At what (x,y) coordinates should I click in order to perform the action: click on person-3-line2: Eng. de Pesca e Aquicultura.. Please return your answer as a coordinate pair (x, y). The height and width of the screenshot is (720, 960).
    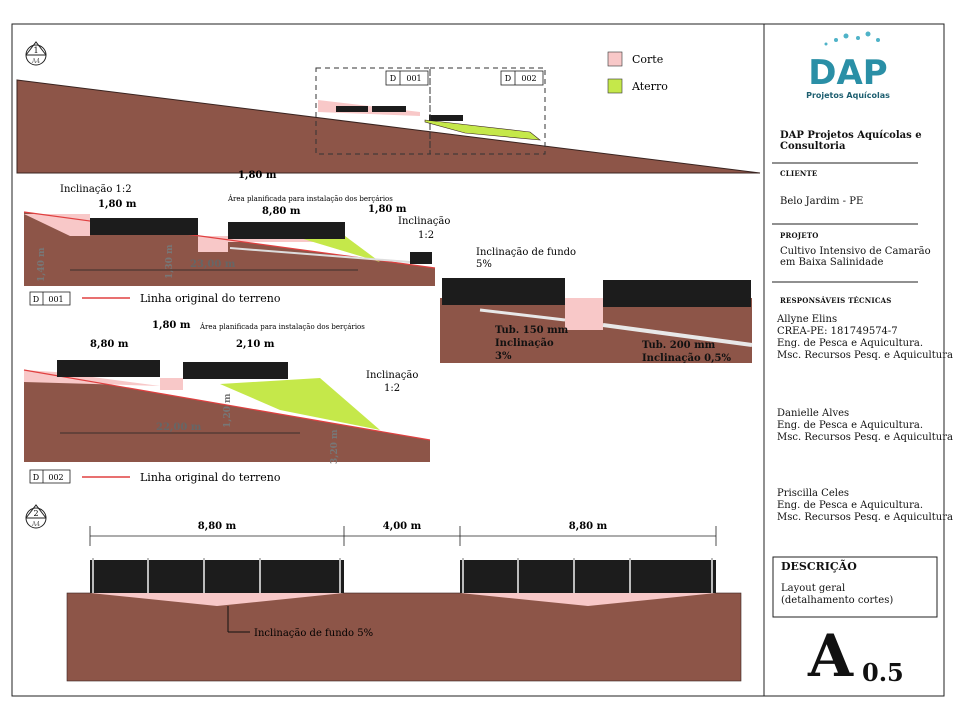
    Looking at the image, I should click on (850, 505).